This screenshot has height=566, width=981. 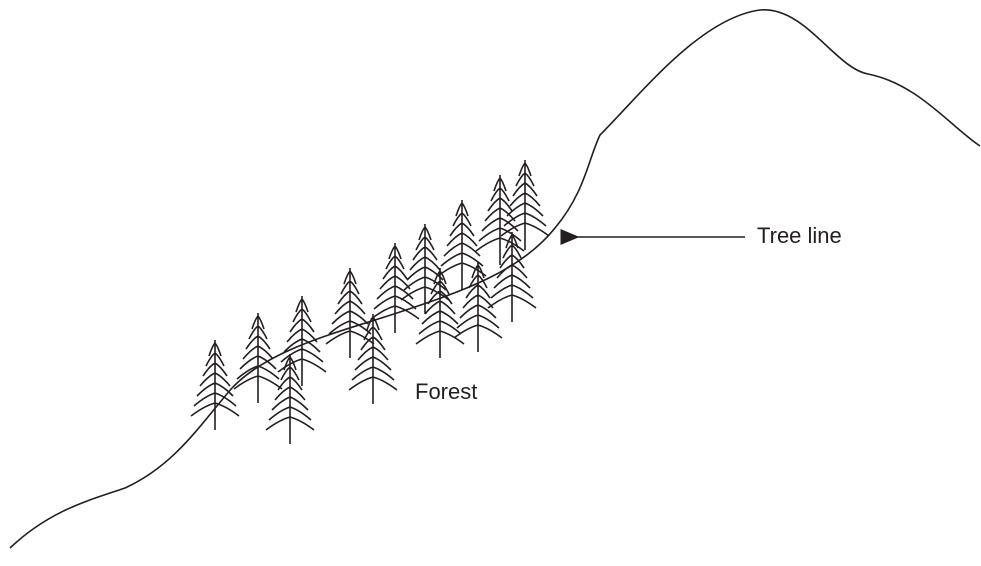 What do you see at coordinates (799, 235) in the screenshot?
I see `tree-line-label: Tree line` at bounding box center [799, 235].